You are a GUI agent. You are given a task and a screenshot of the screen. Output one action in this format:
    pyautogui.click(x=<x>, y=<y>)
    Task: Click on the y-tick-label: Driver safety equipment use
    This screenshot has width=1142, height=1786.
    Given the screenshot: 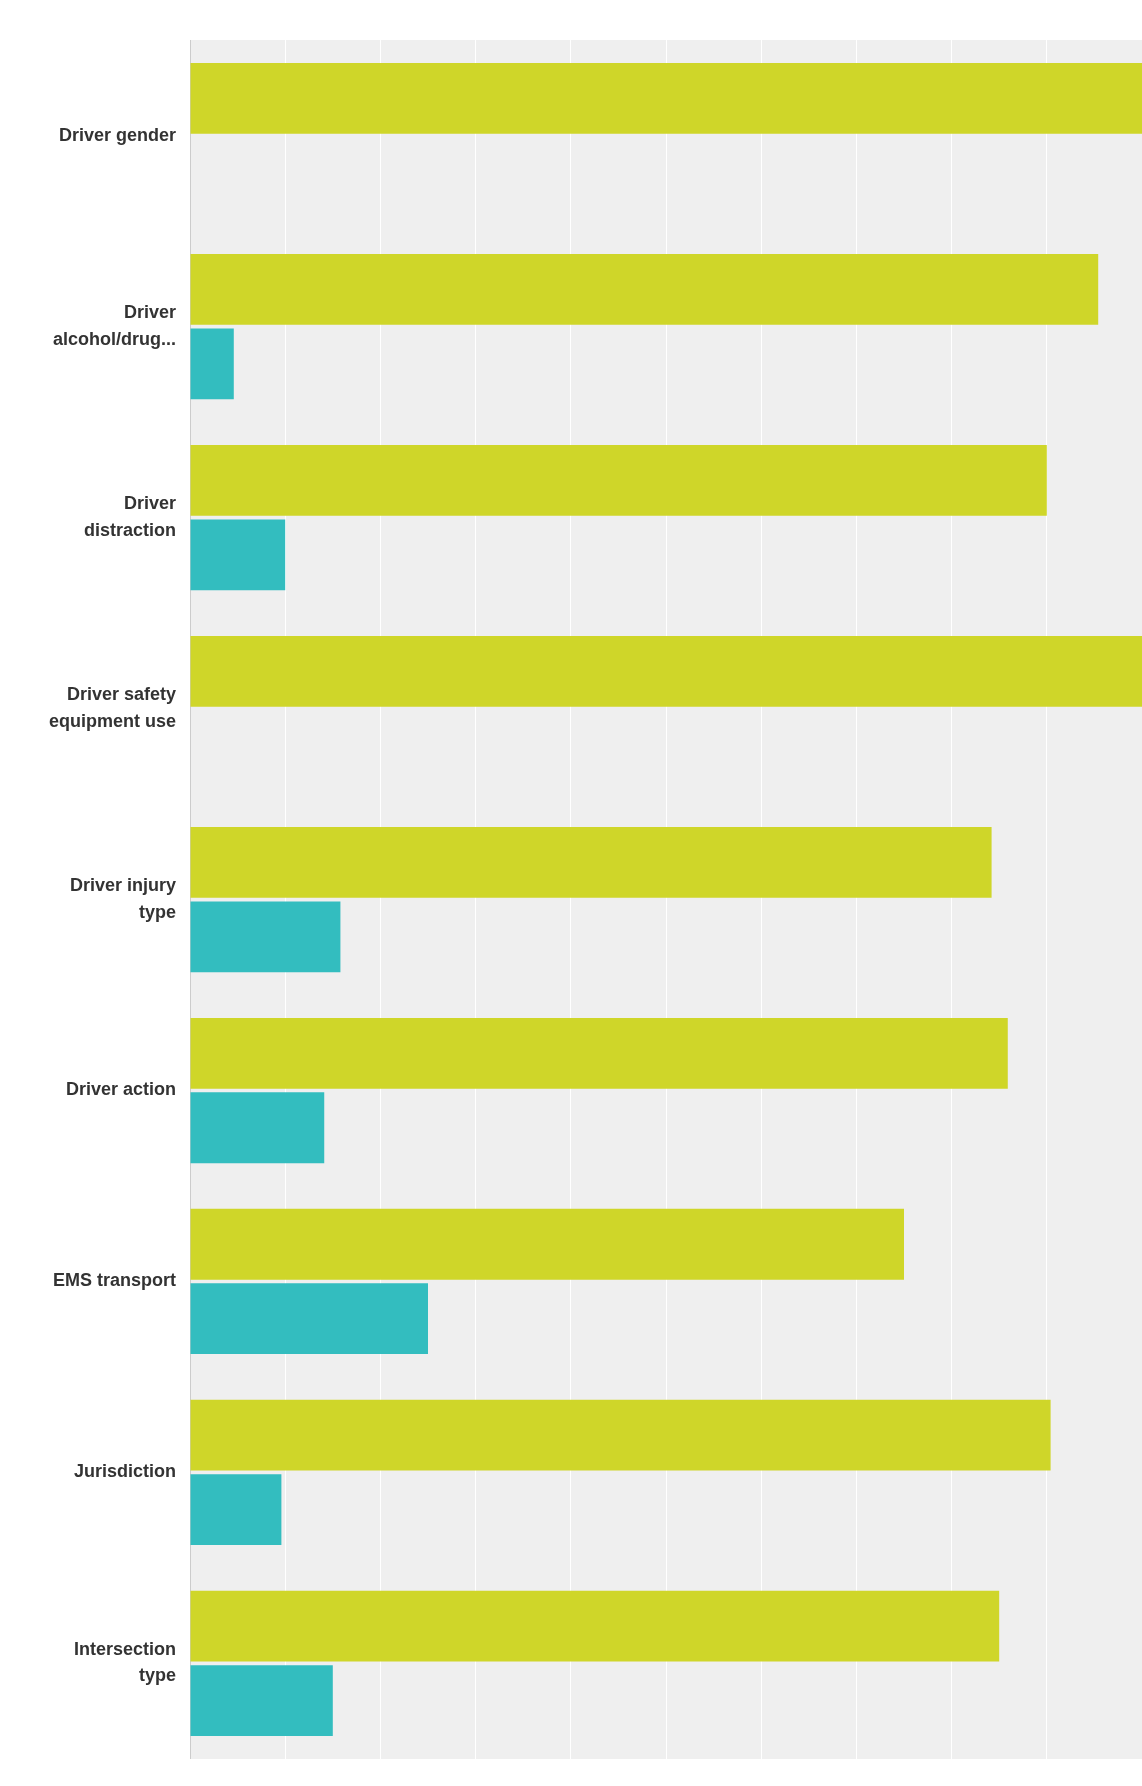 What is the action you would take?
    pyautogui.click(x=112, y=707)
    